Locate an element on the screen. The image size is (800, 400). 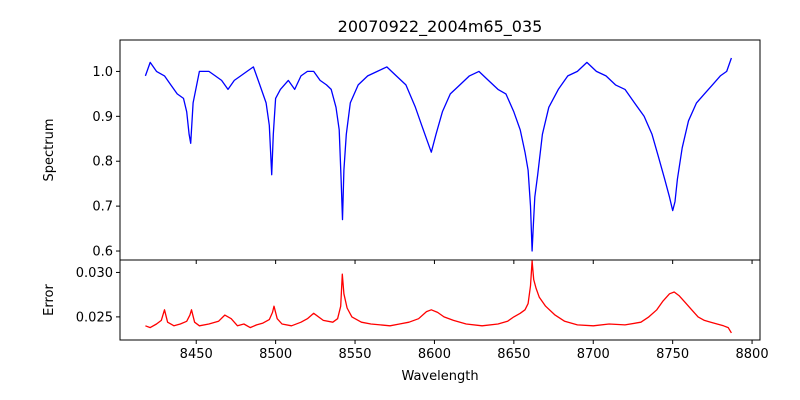
error-y-tick-label-0: 0.025 is located at coordinates (94, 317).